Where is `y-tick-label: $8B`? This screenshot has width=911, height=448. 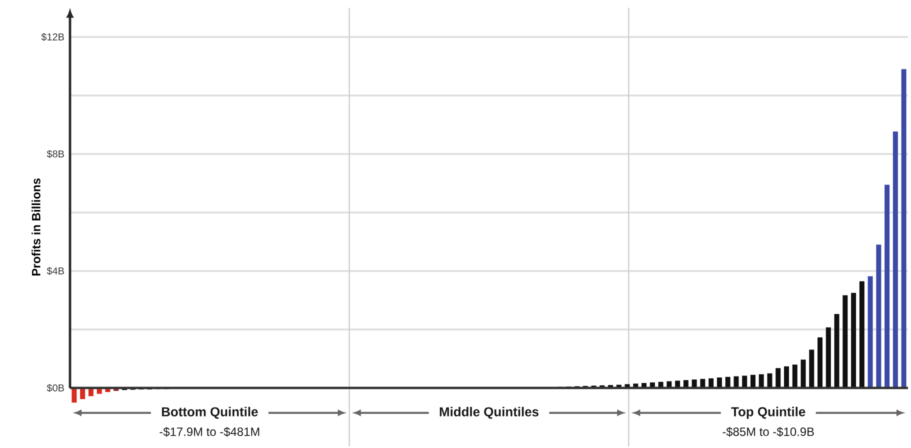 y-tick-label: $8B is located at coordinates (55, 154).